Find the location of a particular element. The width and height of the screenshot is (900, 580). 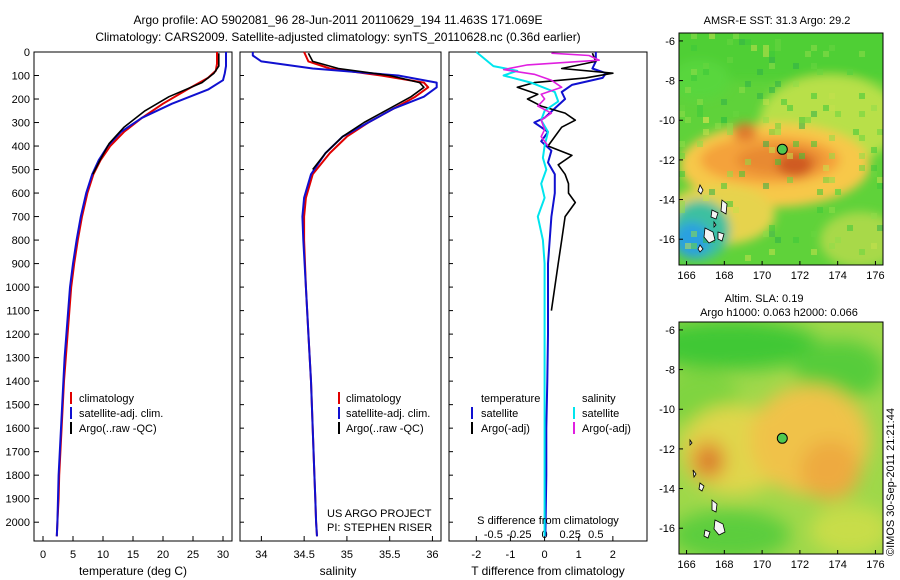

depth-tick-label: 1000 is located at coordinates (18, 288).